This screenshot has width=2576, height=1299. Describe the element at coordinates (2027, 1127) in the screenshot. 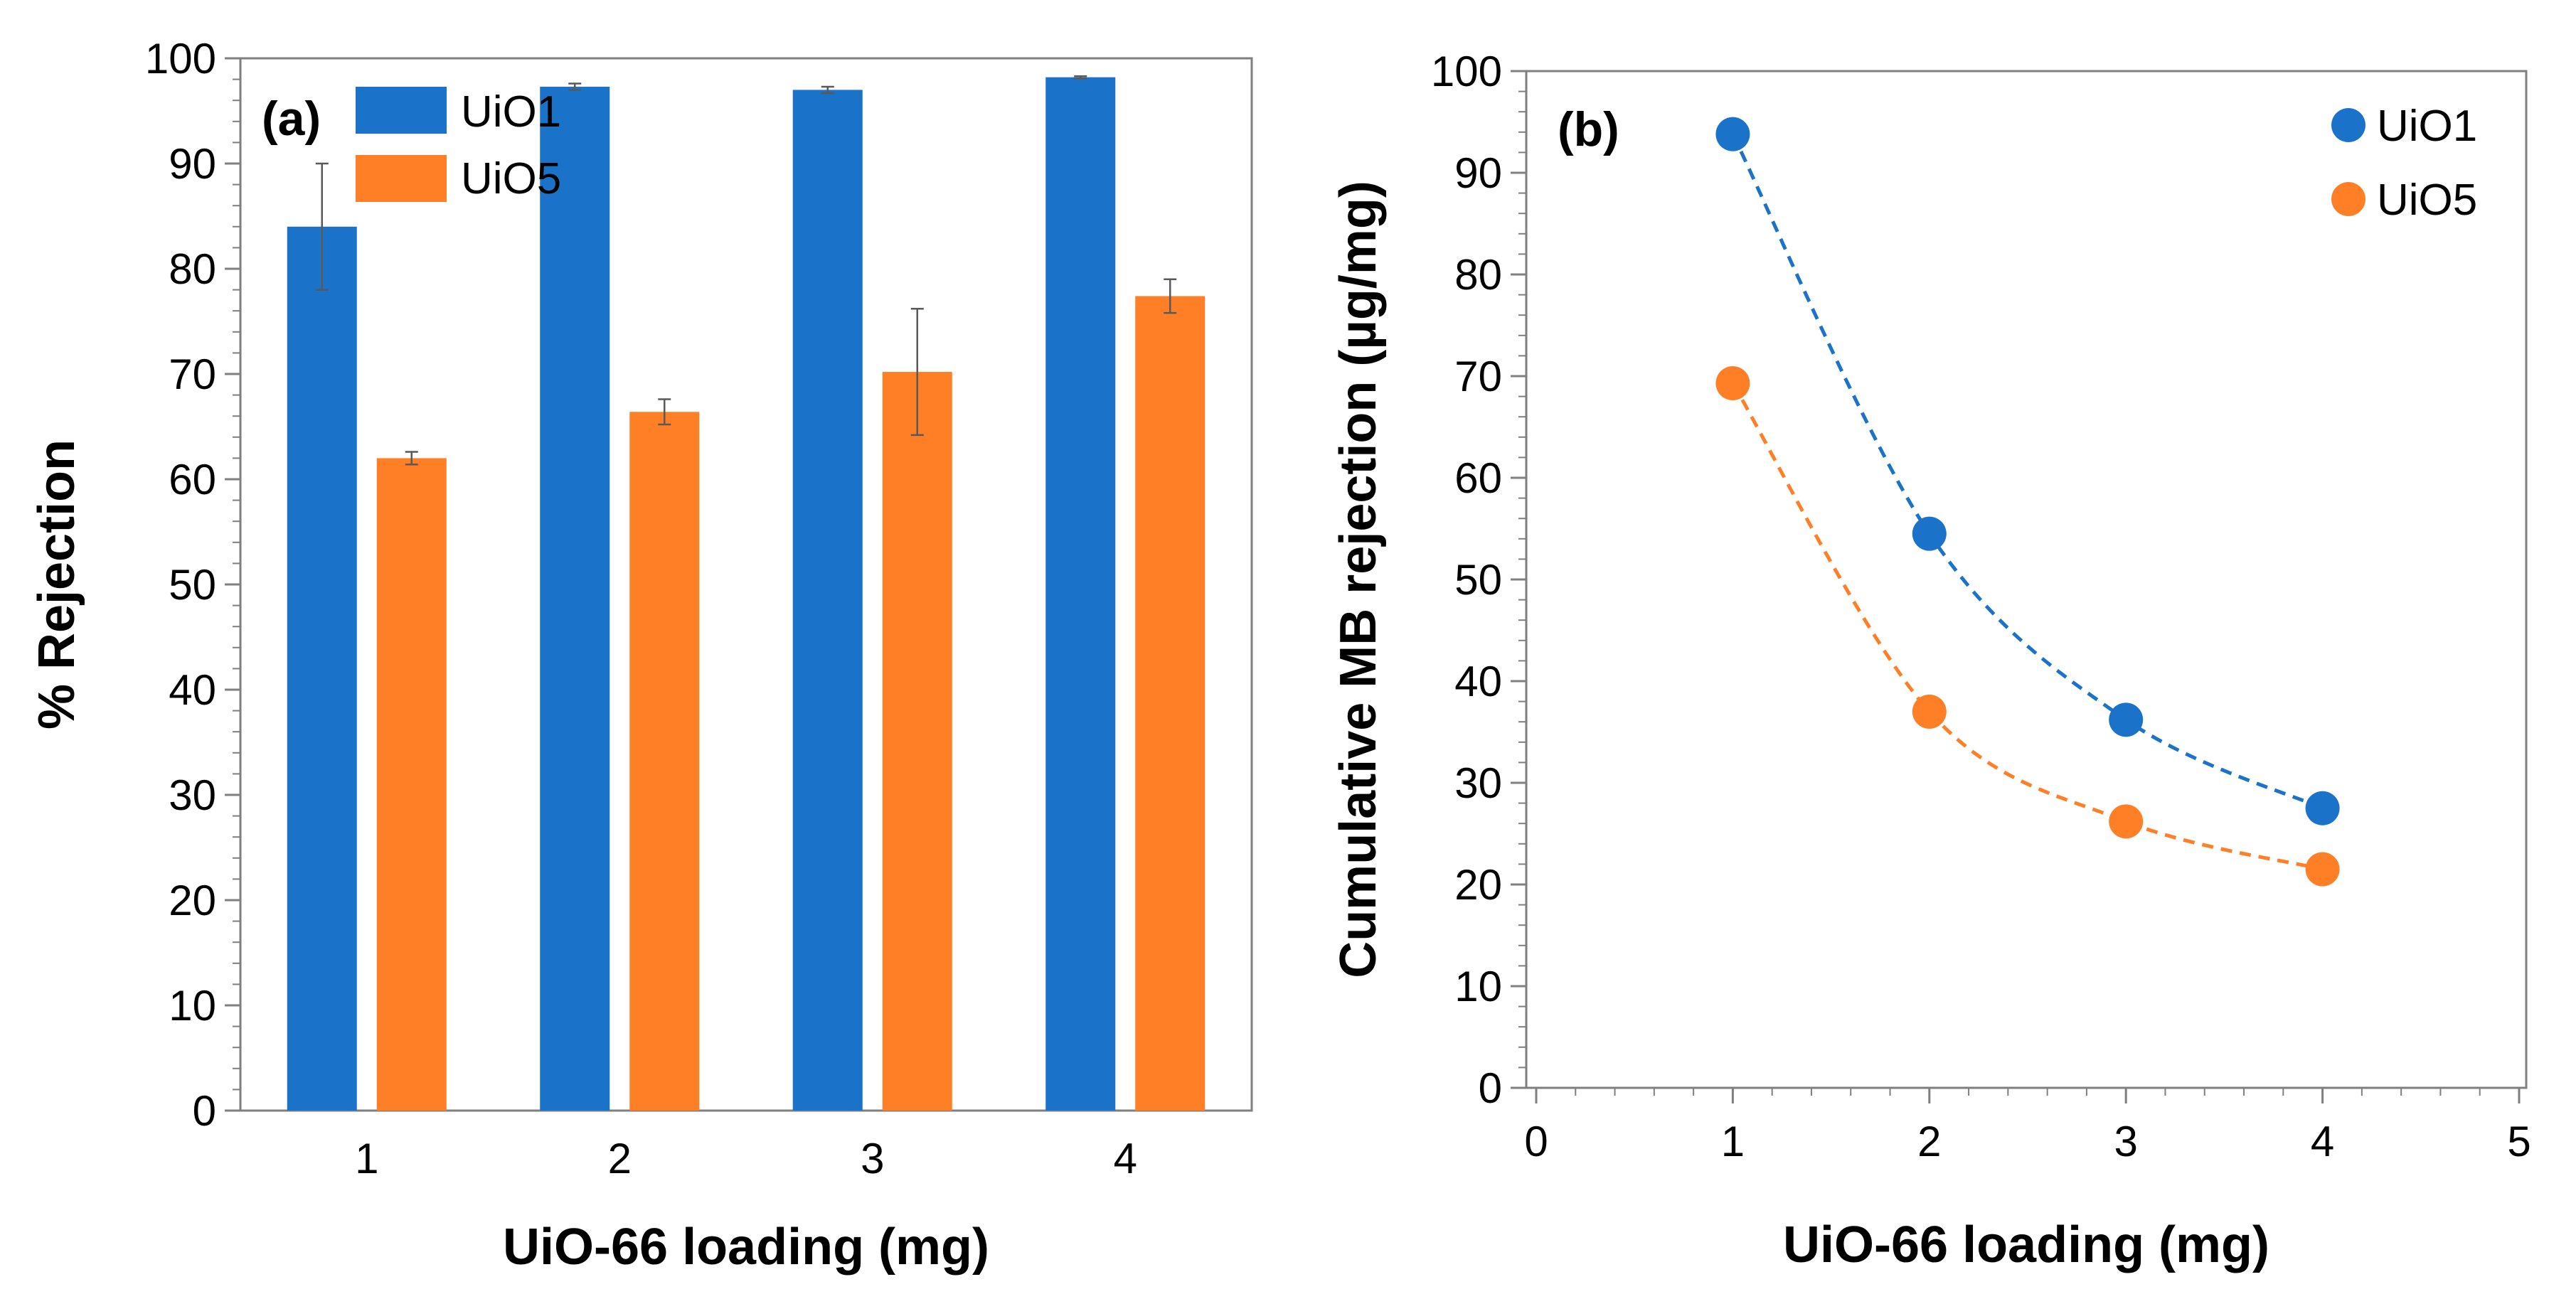

I see `x-axis-ticks: 0 1 2 3 4 5` at that location.